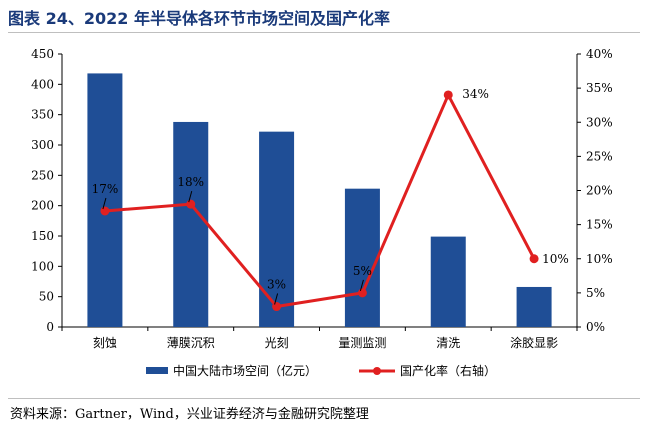 This screenshot has width=647, height=428. I want to click on x-tick-label: 量测监测, so click(362, 343).